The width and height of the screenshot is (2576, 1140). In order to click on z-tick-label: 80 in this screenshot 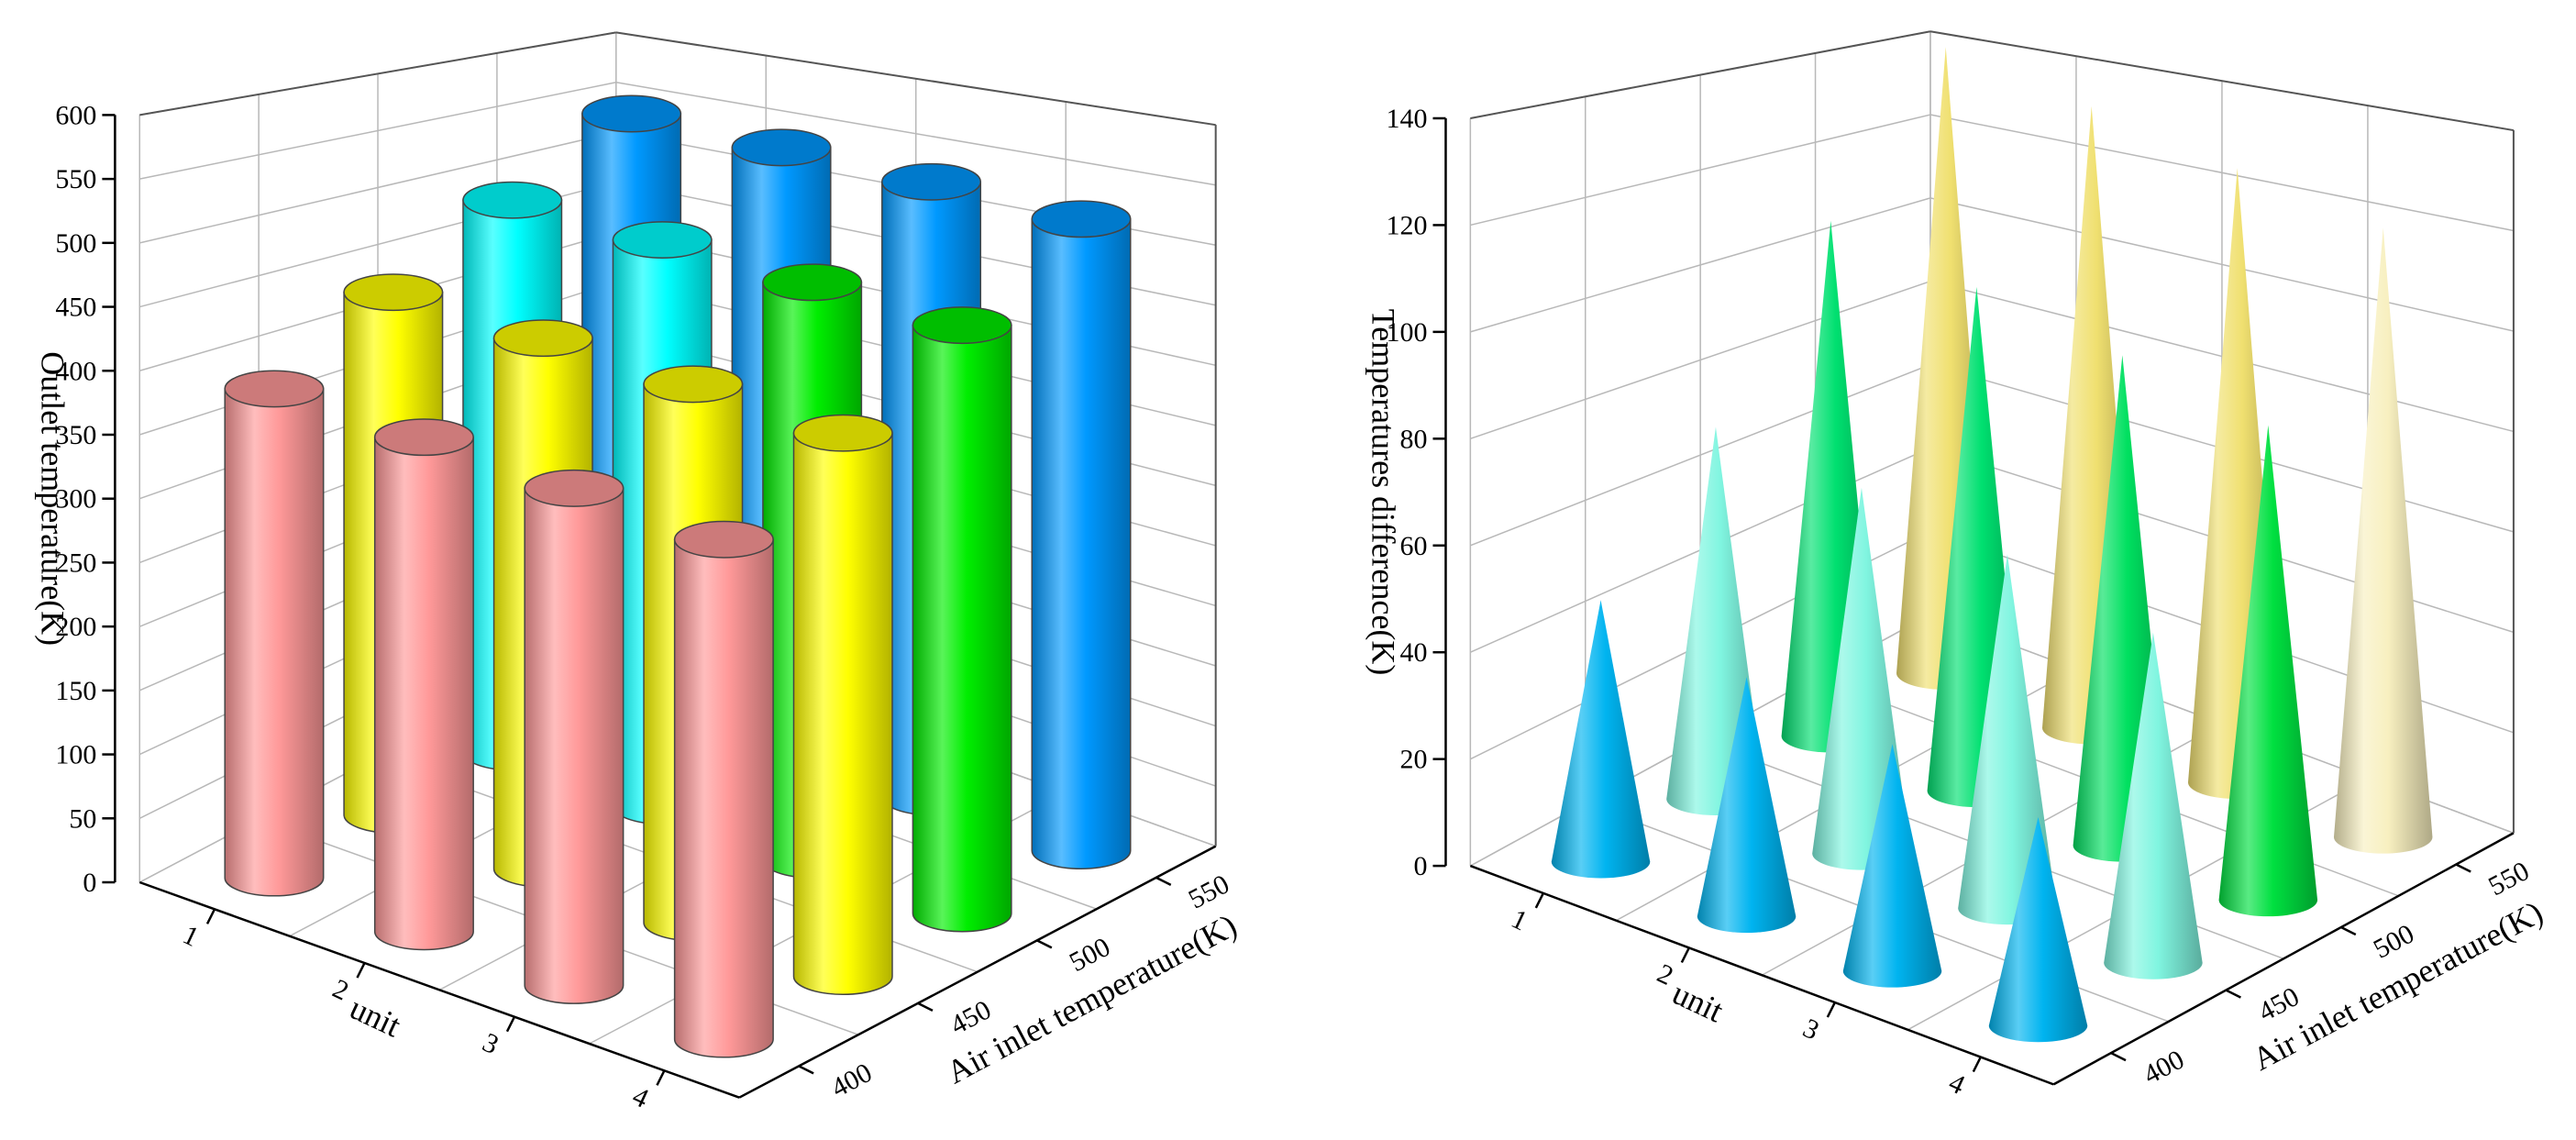, I will do `click(1413, 439)`.